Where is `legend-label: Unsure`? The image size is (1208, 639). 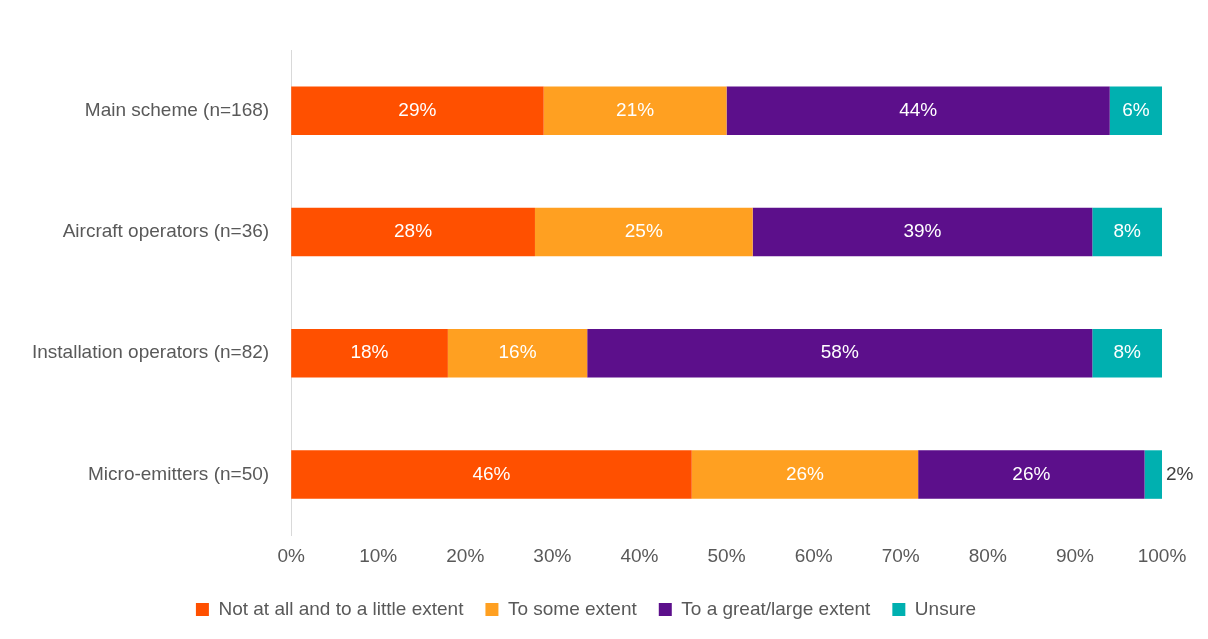 legend-label: Unsure is located at coordinates (945, 608).